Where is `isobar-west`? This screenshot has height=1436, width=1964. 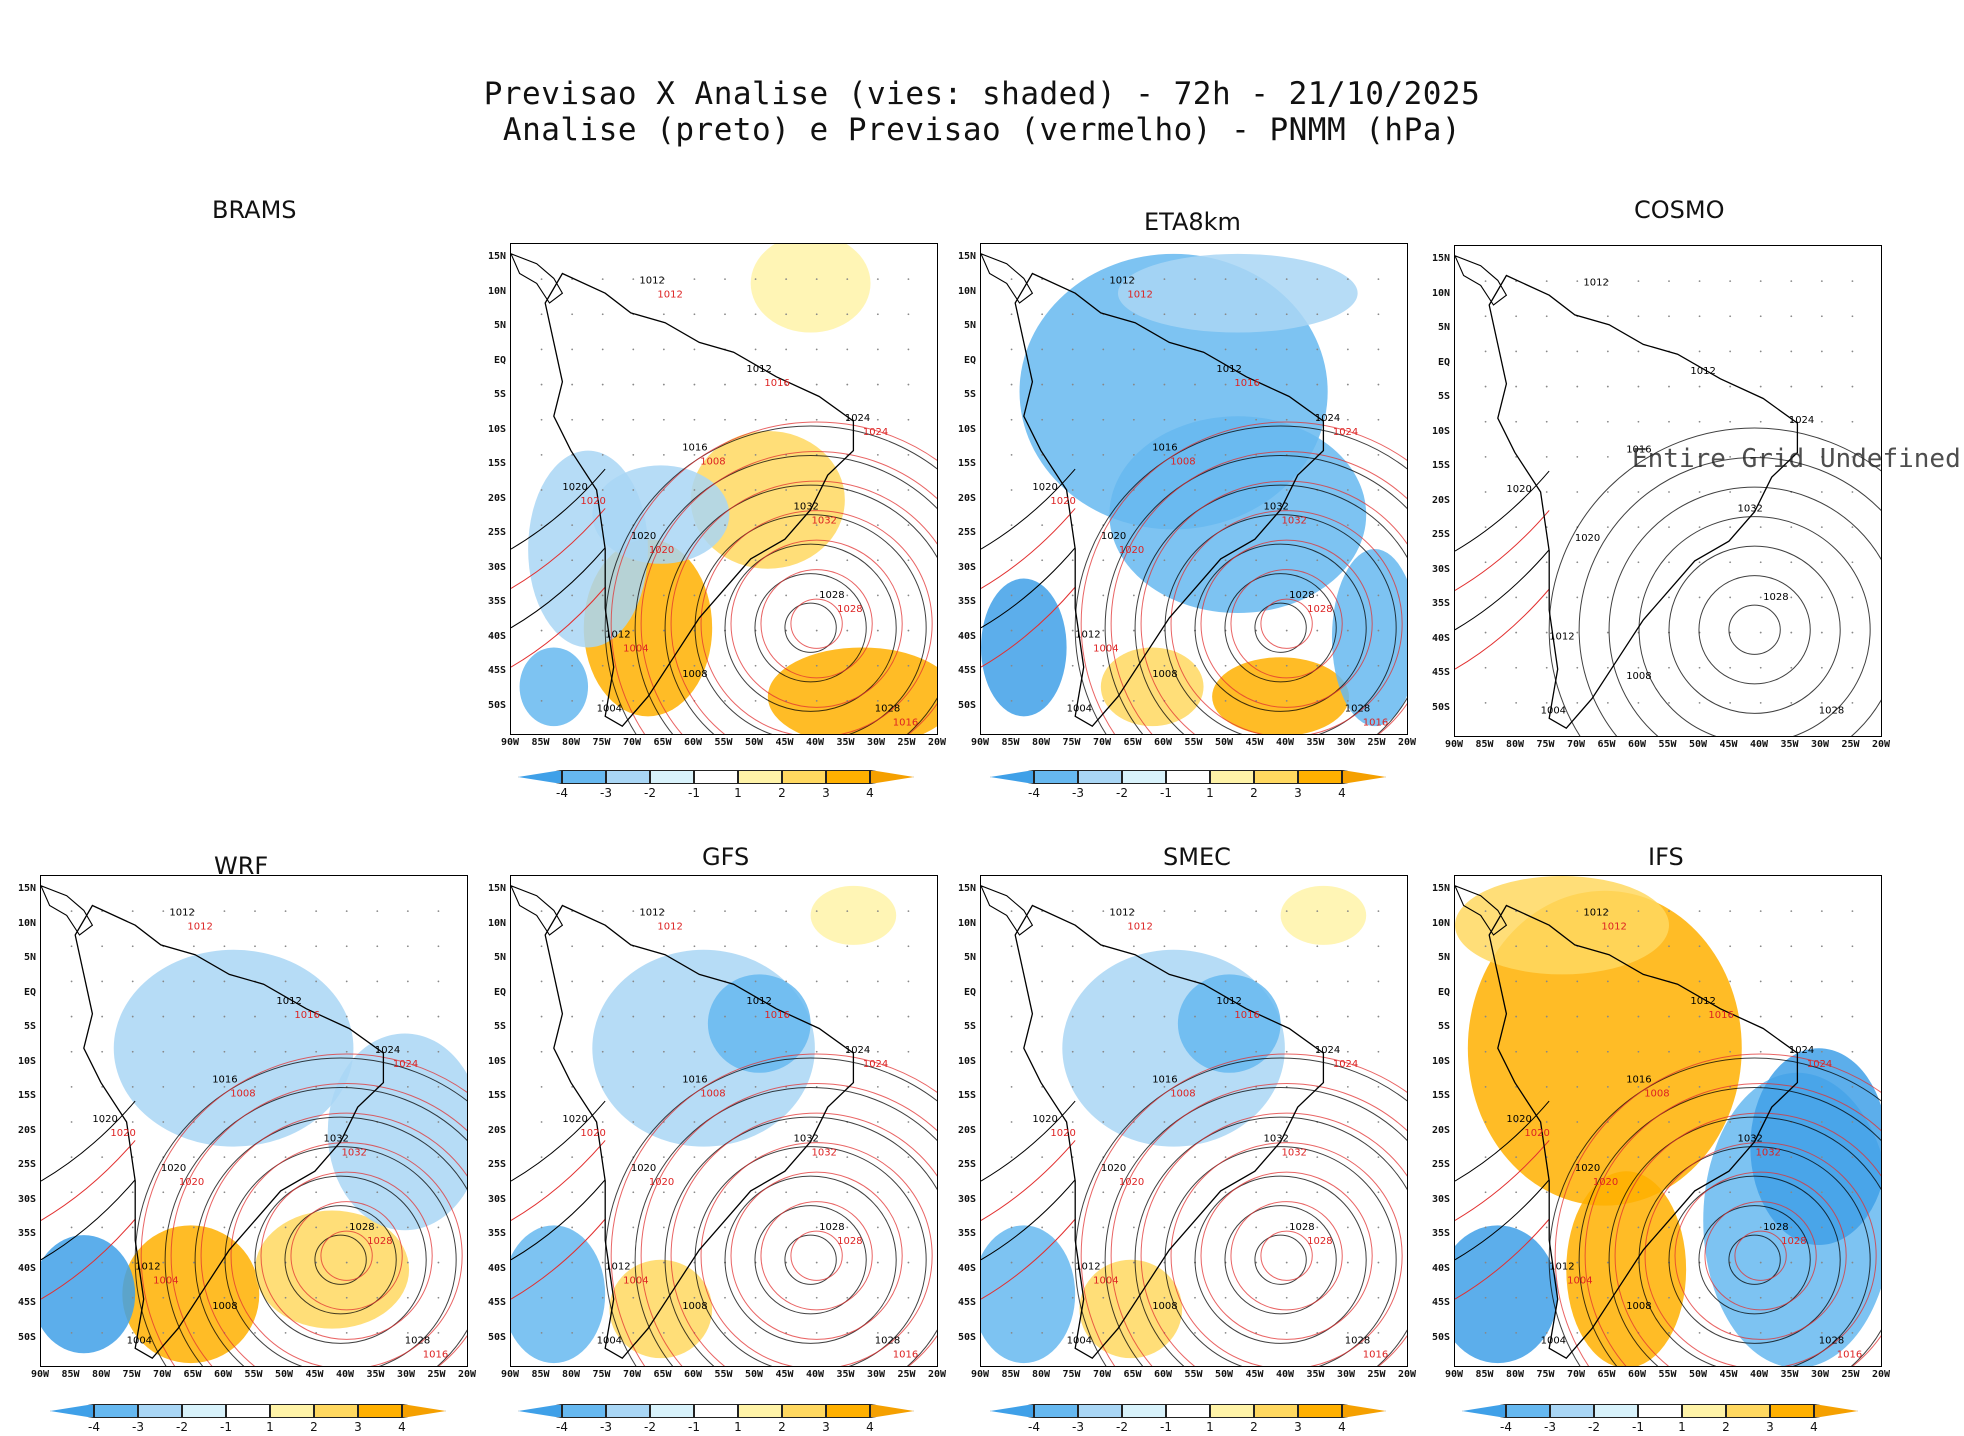 isobar-west is located at coordinates (1028, 509).